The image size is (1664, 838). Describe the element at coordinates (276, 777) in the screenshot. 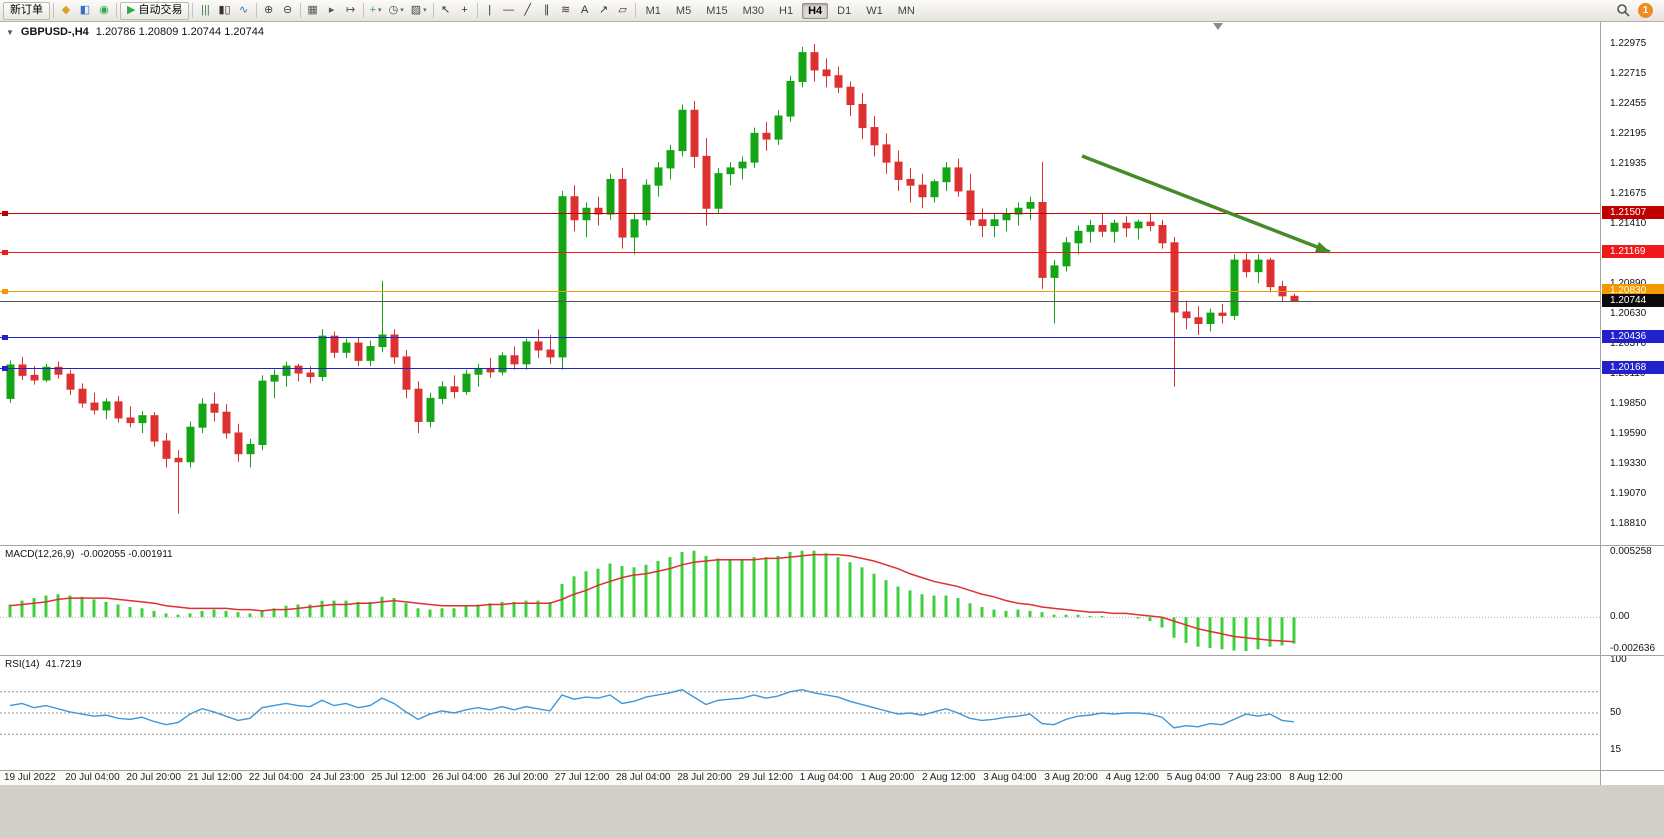

I see `time-label: 22 Jul 04:00` at that location.